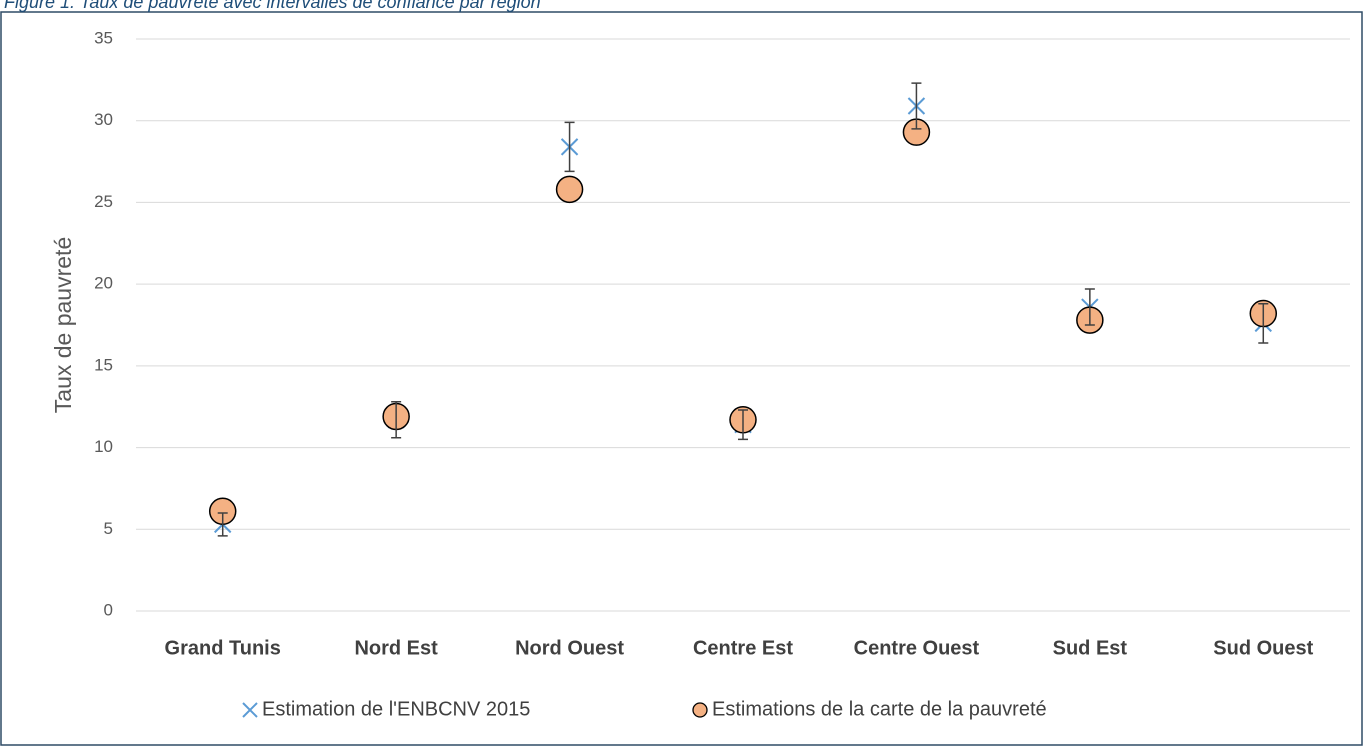 The height and width of the screenshot is (746, 1364). Describe the element at coordinates (1263, 648) in the screenshot. I see `x-tick-label: Sud Ouest` at that location.